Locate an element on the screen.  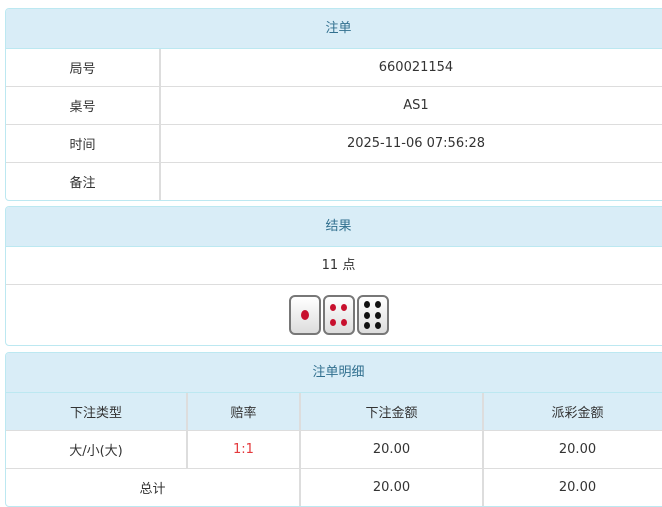
table-row: 局号 660021154 is located at coordinates (334, 68).